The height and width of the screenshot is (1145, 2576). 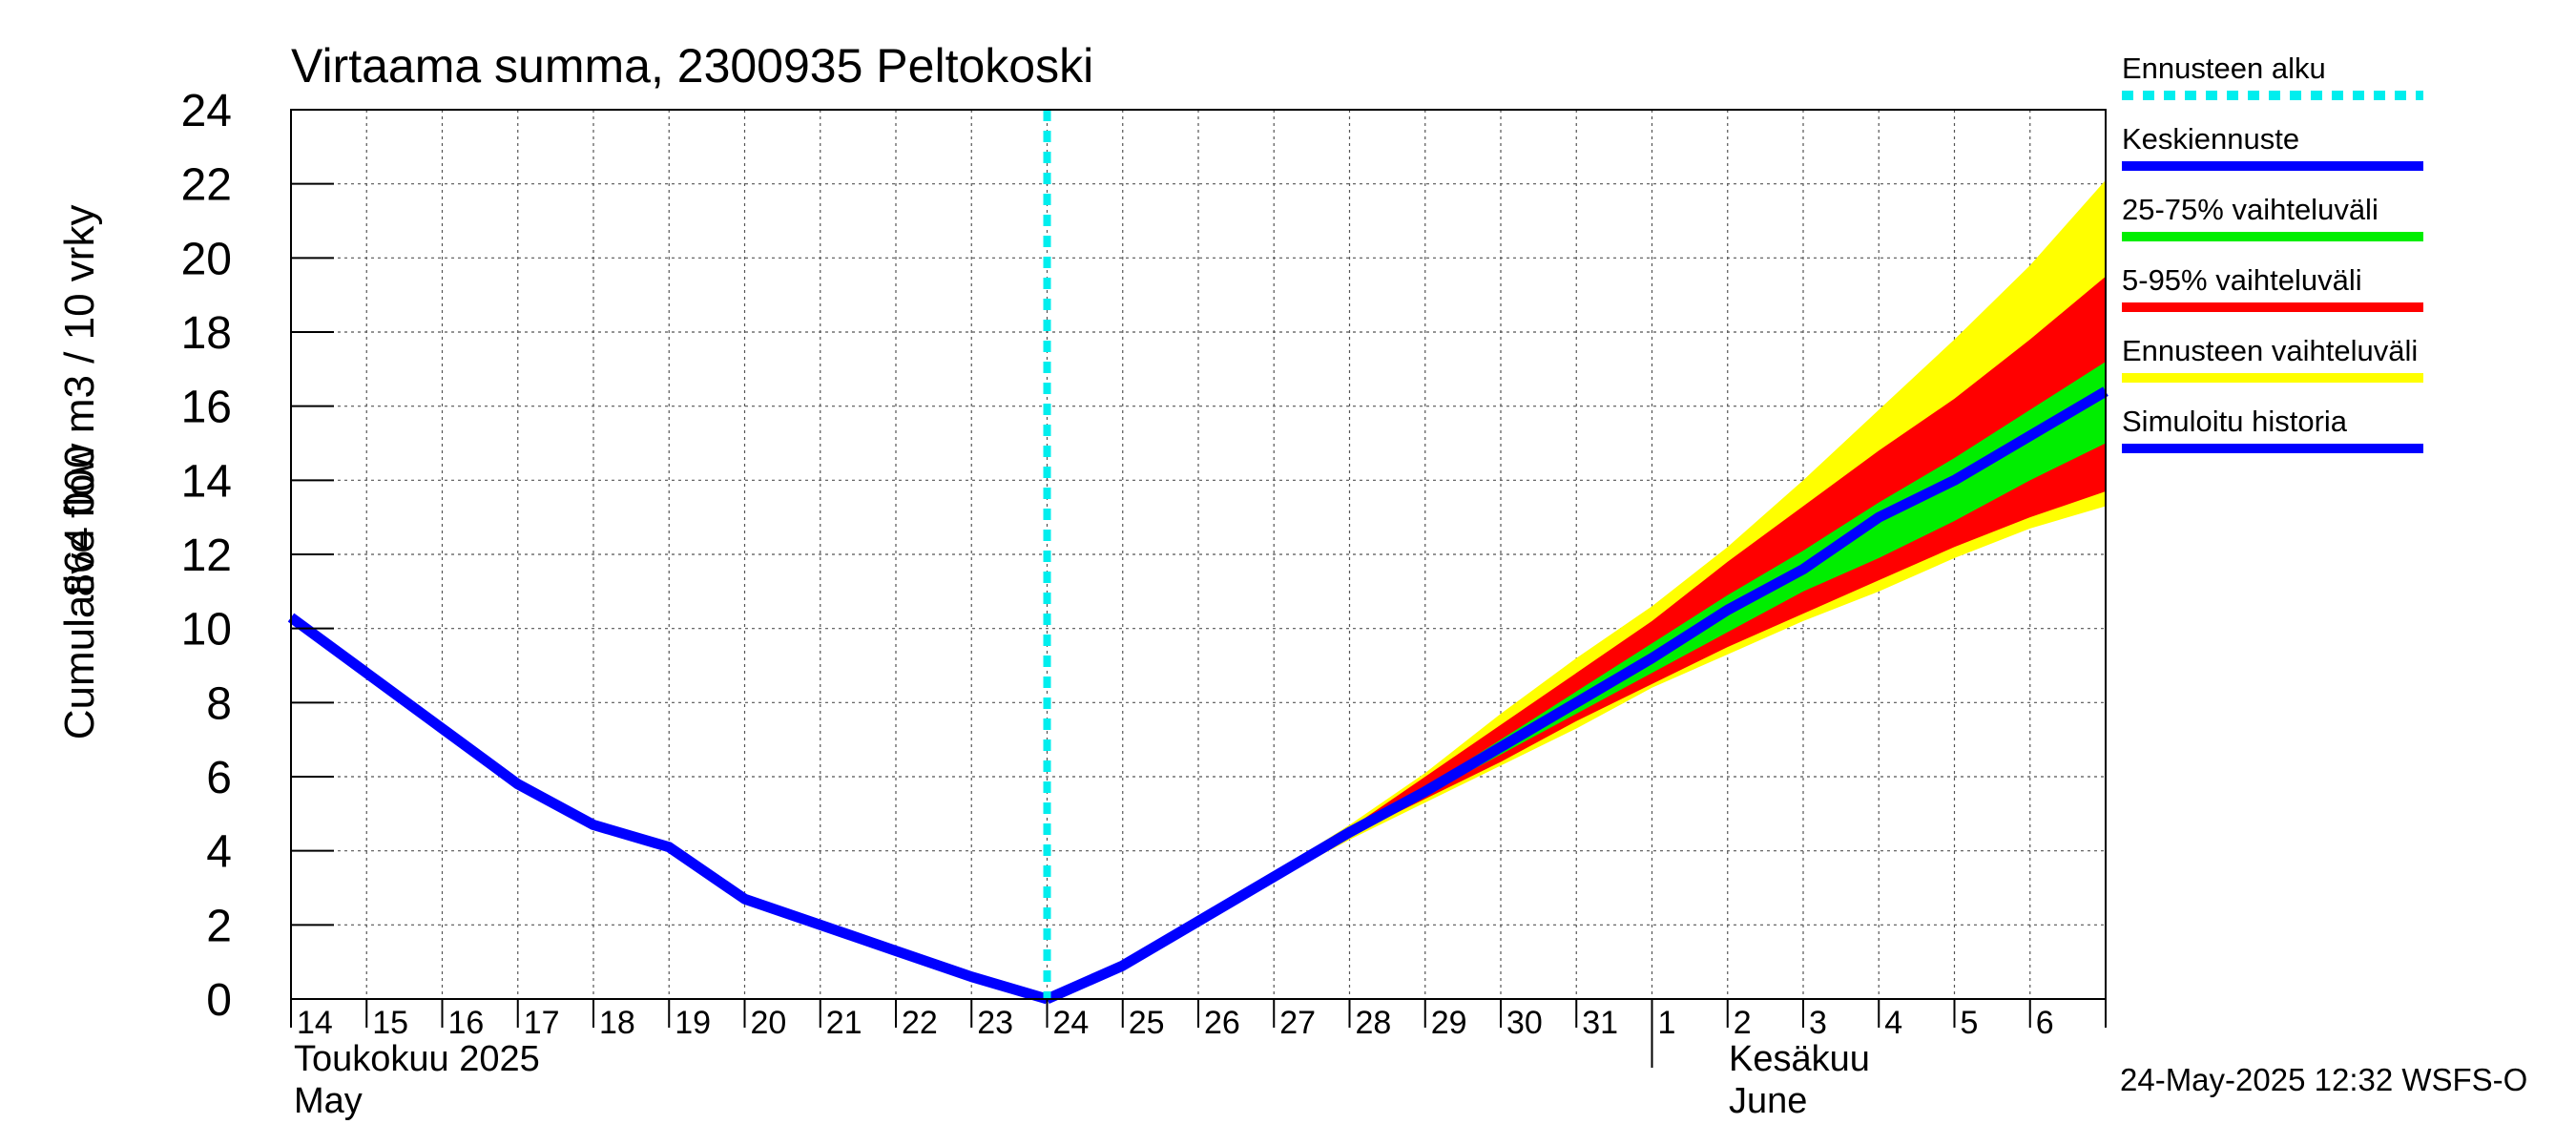 What do you see at coordinates (219, 1000) in the screenshot?
I see `y-tick-label: 0` at bounding box center [219, 1000].